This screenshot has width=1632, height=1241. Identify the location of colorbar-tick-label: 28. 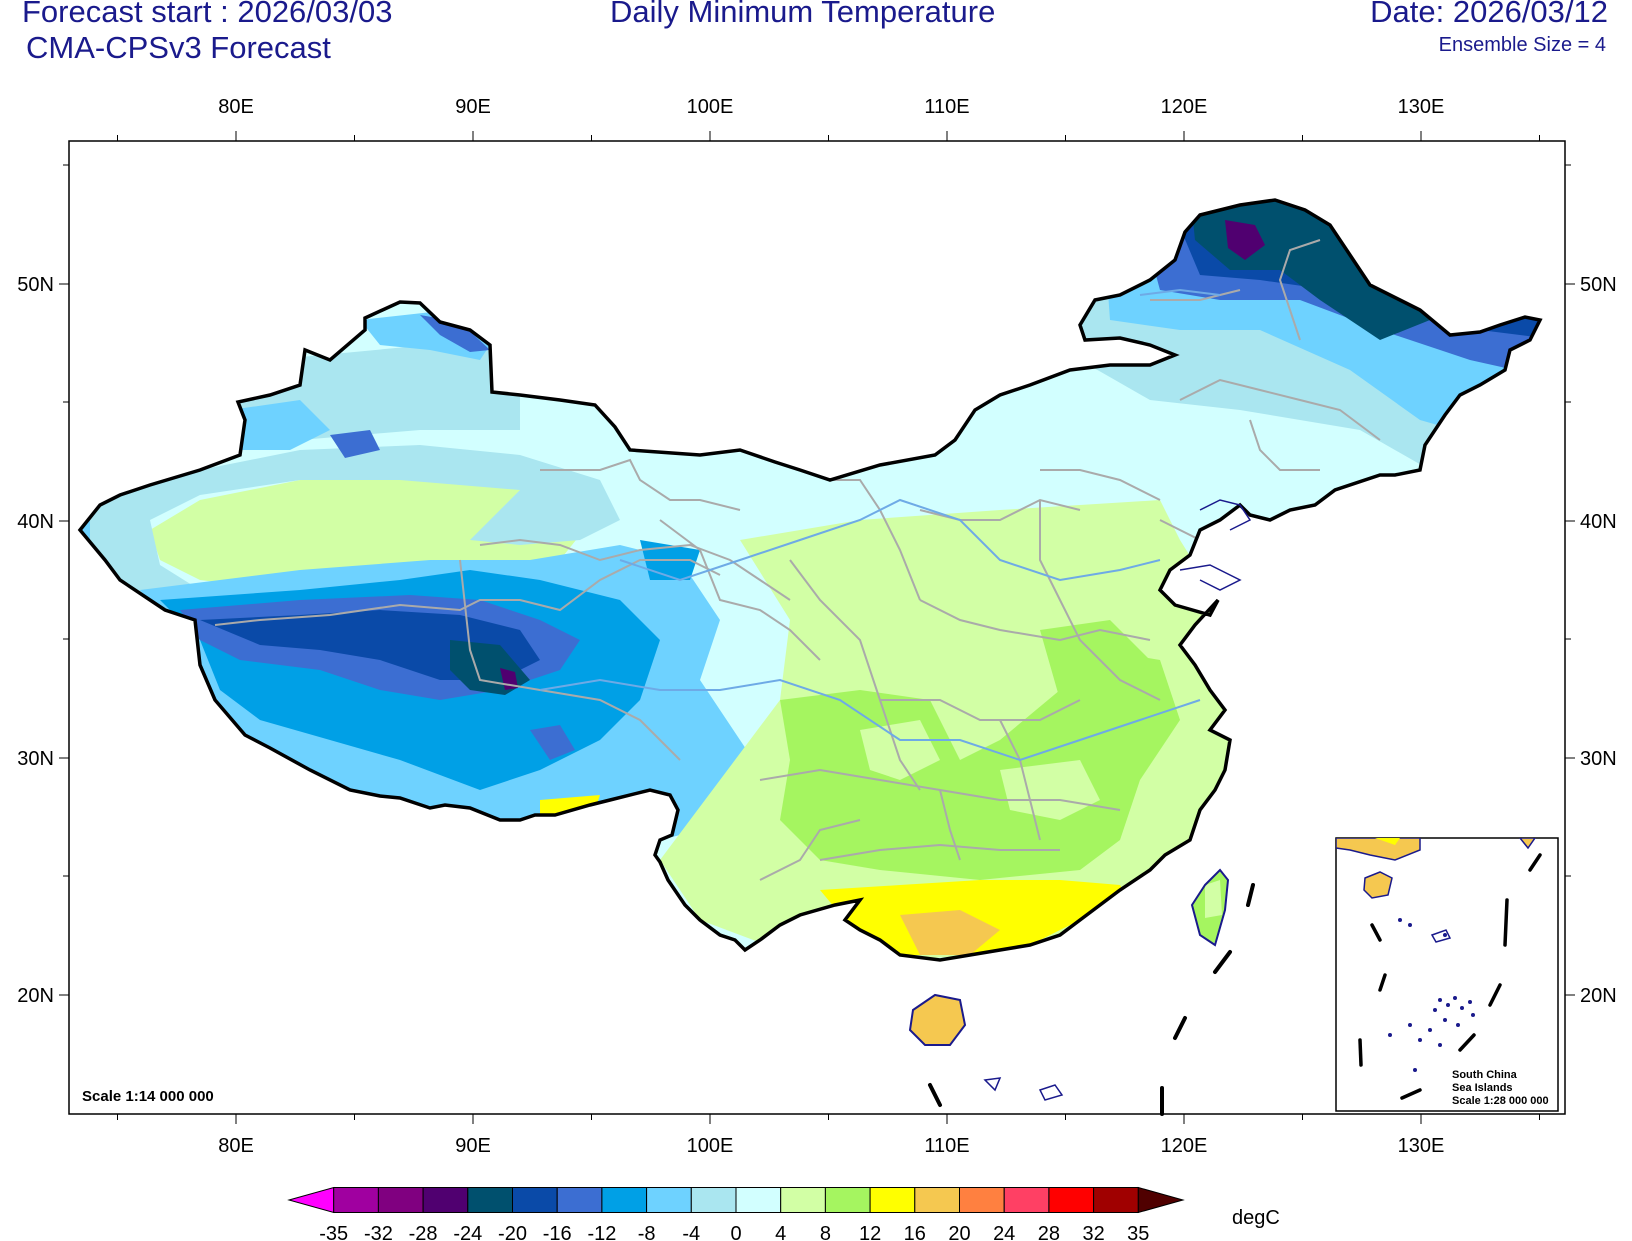
(1049, 1232).